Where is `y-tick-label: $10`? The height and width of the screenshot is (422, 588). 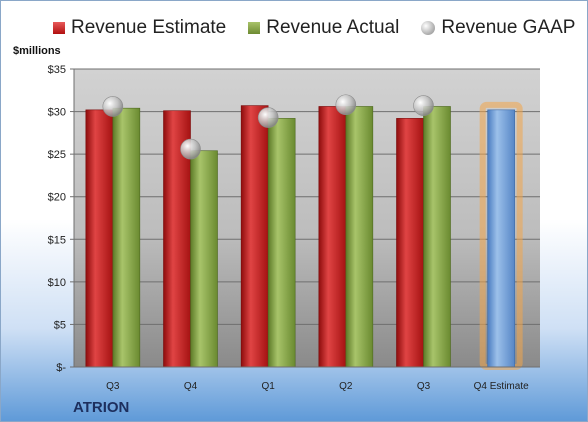 y-tick-label: $10 is located at coordinates (57, 283).